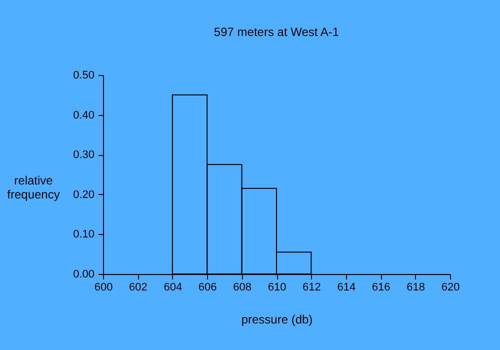 The image size is (500, 350). What do you see at coordinates (173, 288) in the screenshot?
I see `x-tick-label: 604` at bounding box center [173, 288].